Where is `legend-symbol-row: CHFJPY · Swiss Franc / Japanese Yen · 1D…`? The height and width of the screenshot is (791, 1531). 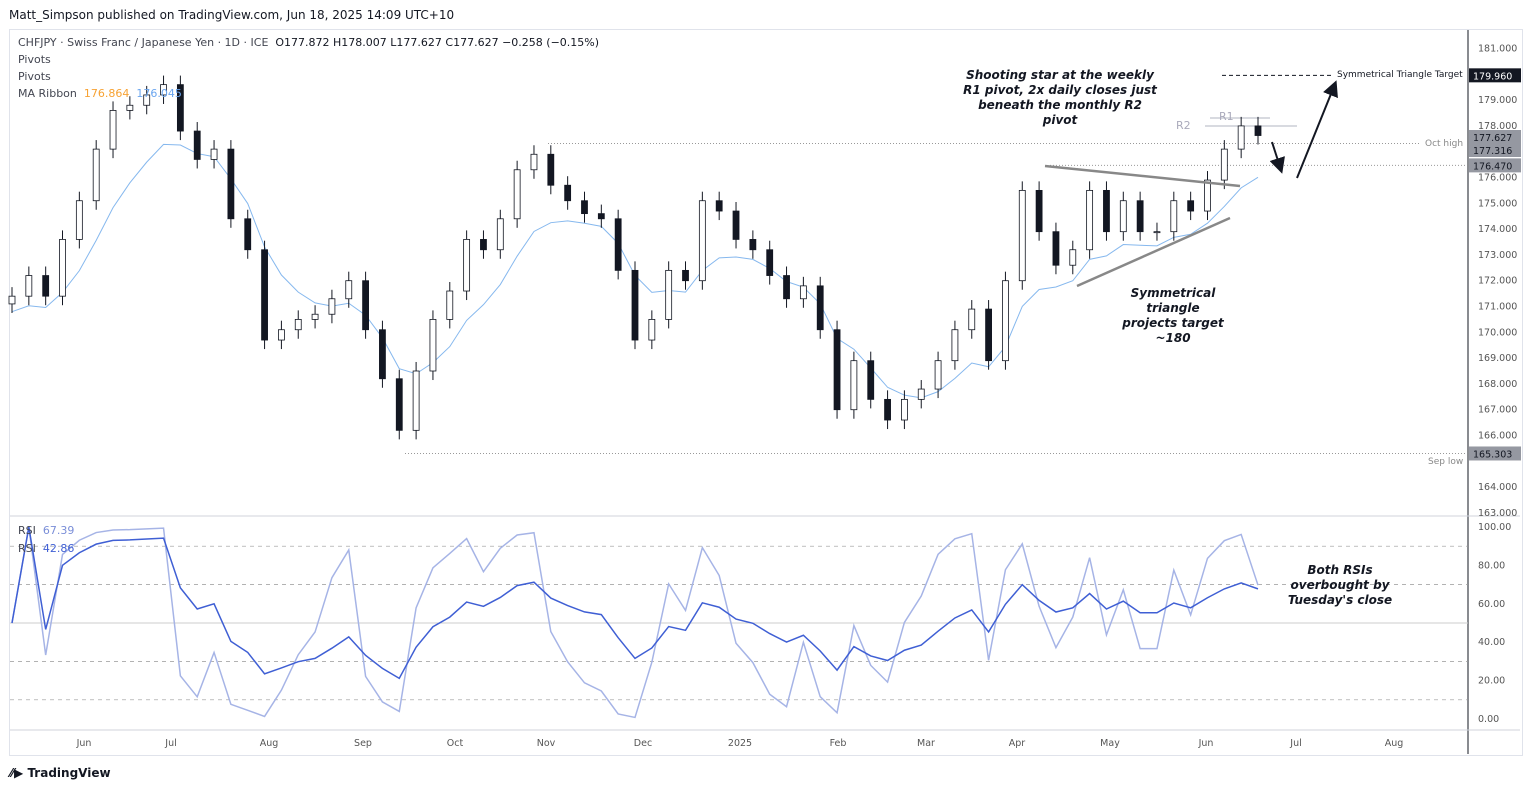
legend-symbol-row: CHFJPY · Swiss Franc / Japanese Yen · 1D… is located at coordinates (308, 42).